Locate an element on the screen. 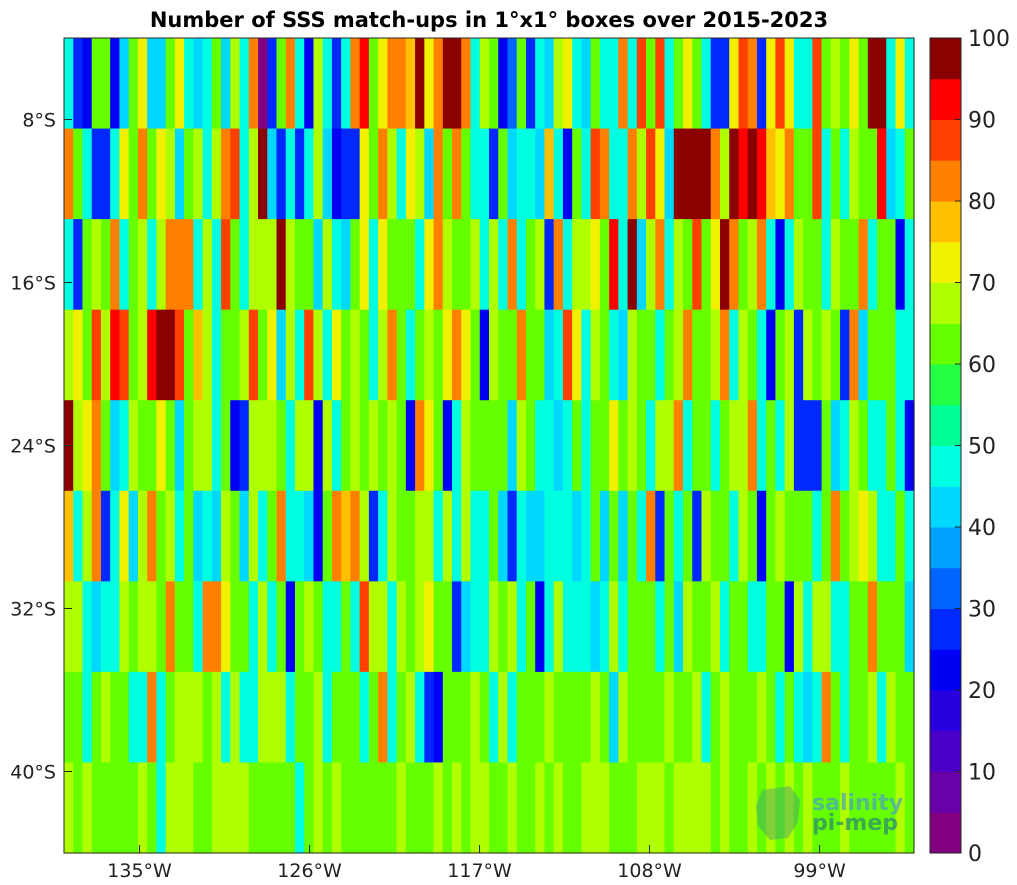  colorbar-tick-label: 30 is located at coordinates (982, 610).